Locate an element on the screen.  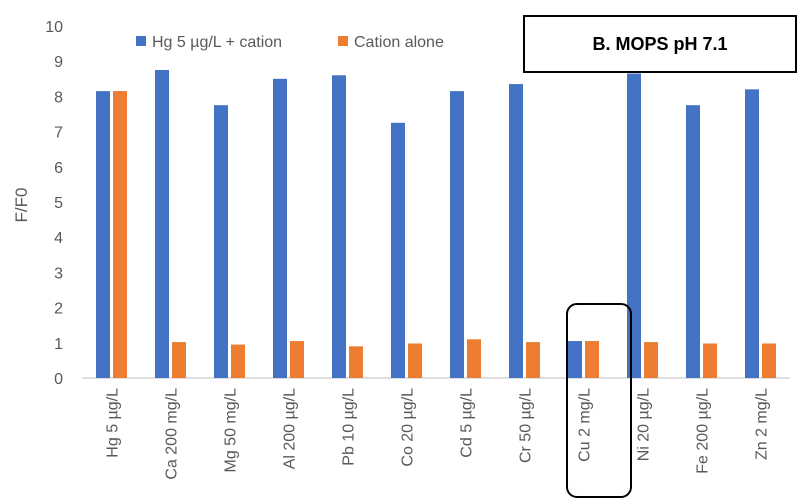
bar-hg-plus-cation-ca-200-mg-l is located at coordinates (162, 224).